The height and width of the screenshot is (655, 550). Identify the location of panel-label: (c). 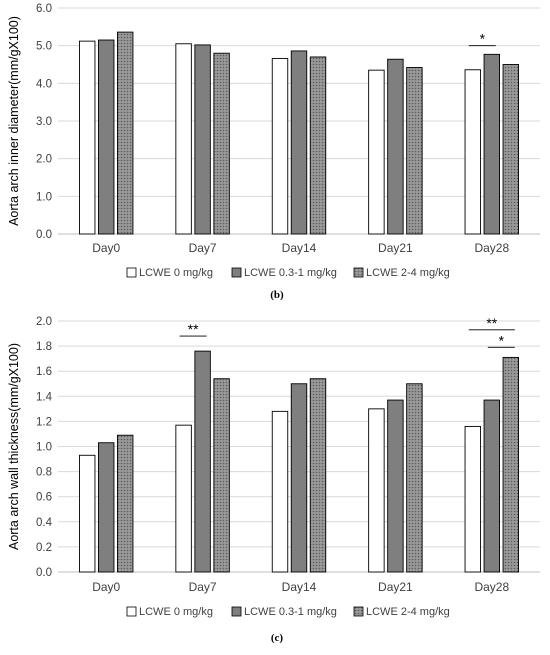
(277, 638).